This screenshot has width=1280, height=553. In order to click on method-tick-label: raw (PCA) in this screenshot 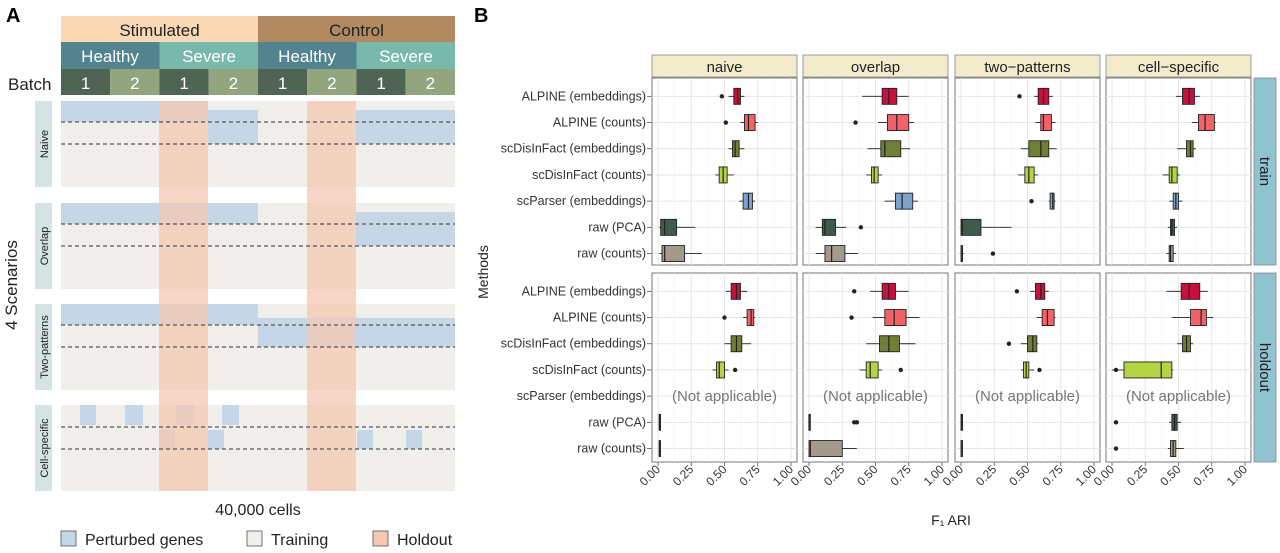, I will do `click(617, 422)`.